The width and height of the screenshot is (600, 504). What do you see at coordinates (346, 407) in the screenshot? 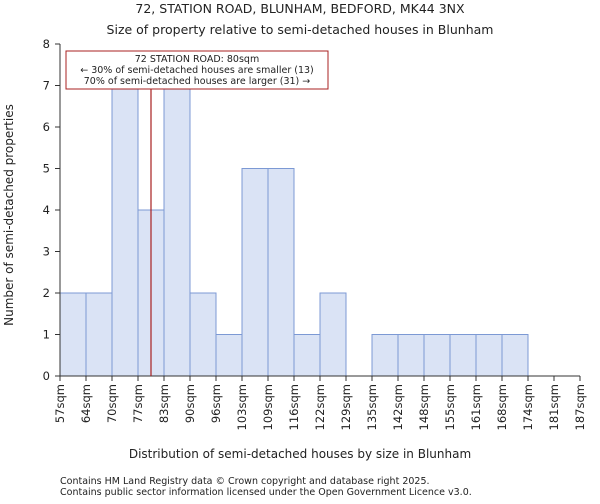
I see `x-tick-label: 129sqm` at bounding box center [346, 407].